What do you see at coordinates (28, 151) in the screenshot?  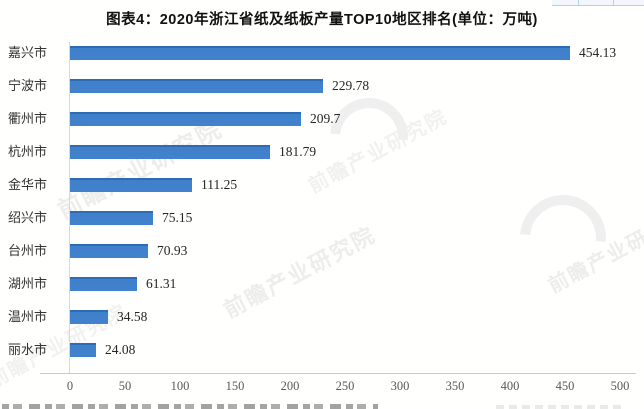 I see `category-label: 杭州市` at bounding box center [28, 151].